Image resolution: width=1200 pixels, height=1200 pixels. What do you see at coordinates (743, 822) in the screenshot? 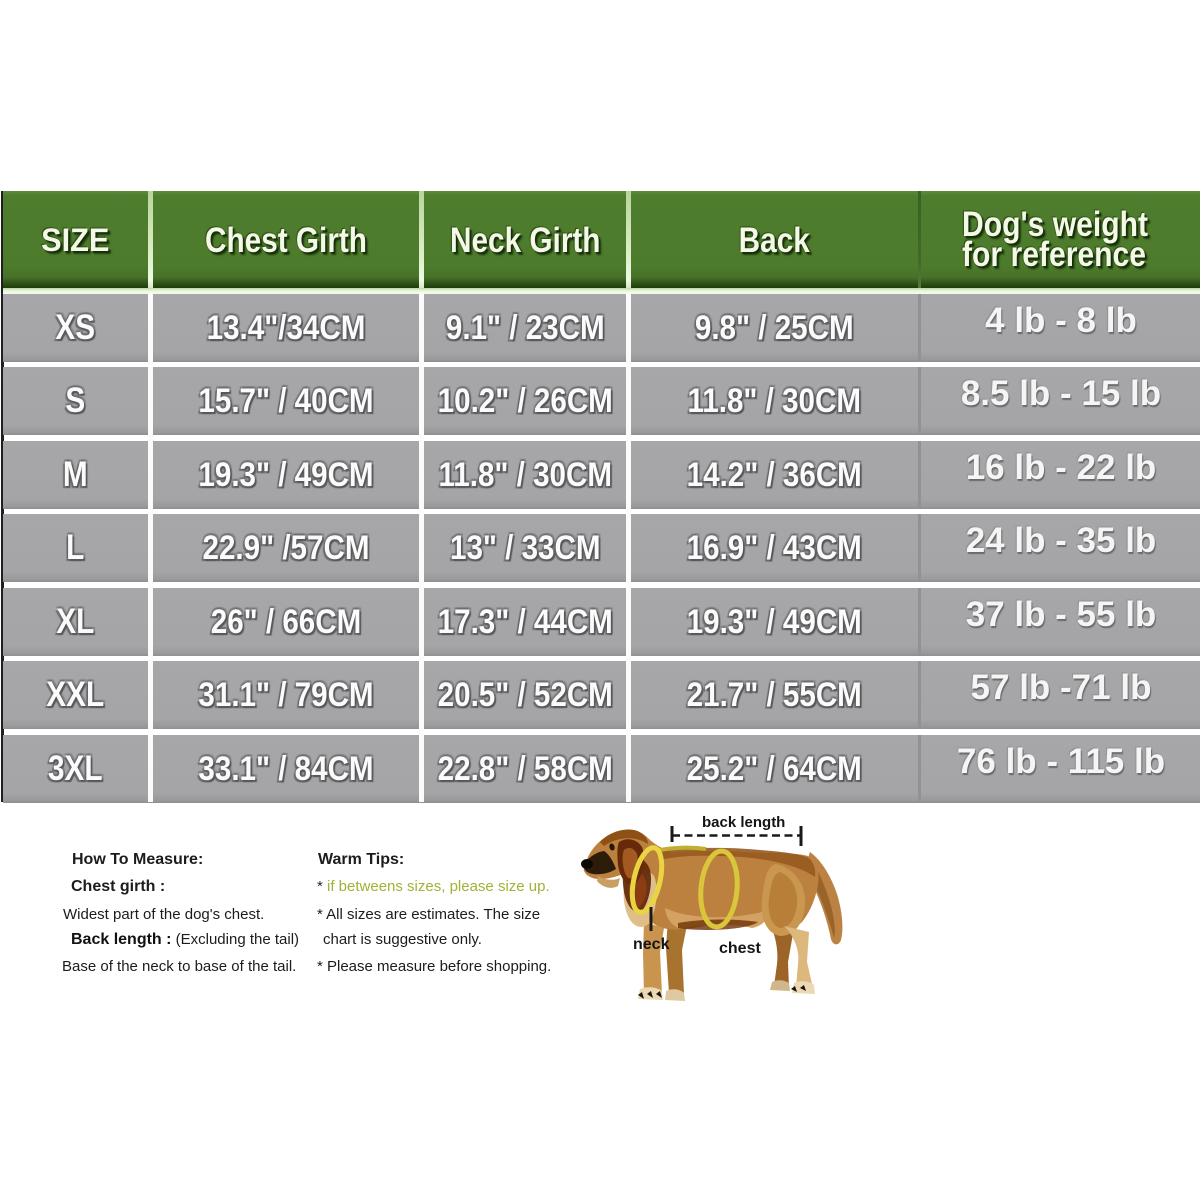
I see `svg-text: back length` at bounding box center [743, 822].